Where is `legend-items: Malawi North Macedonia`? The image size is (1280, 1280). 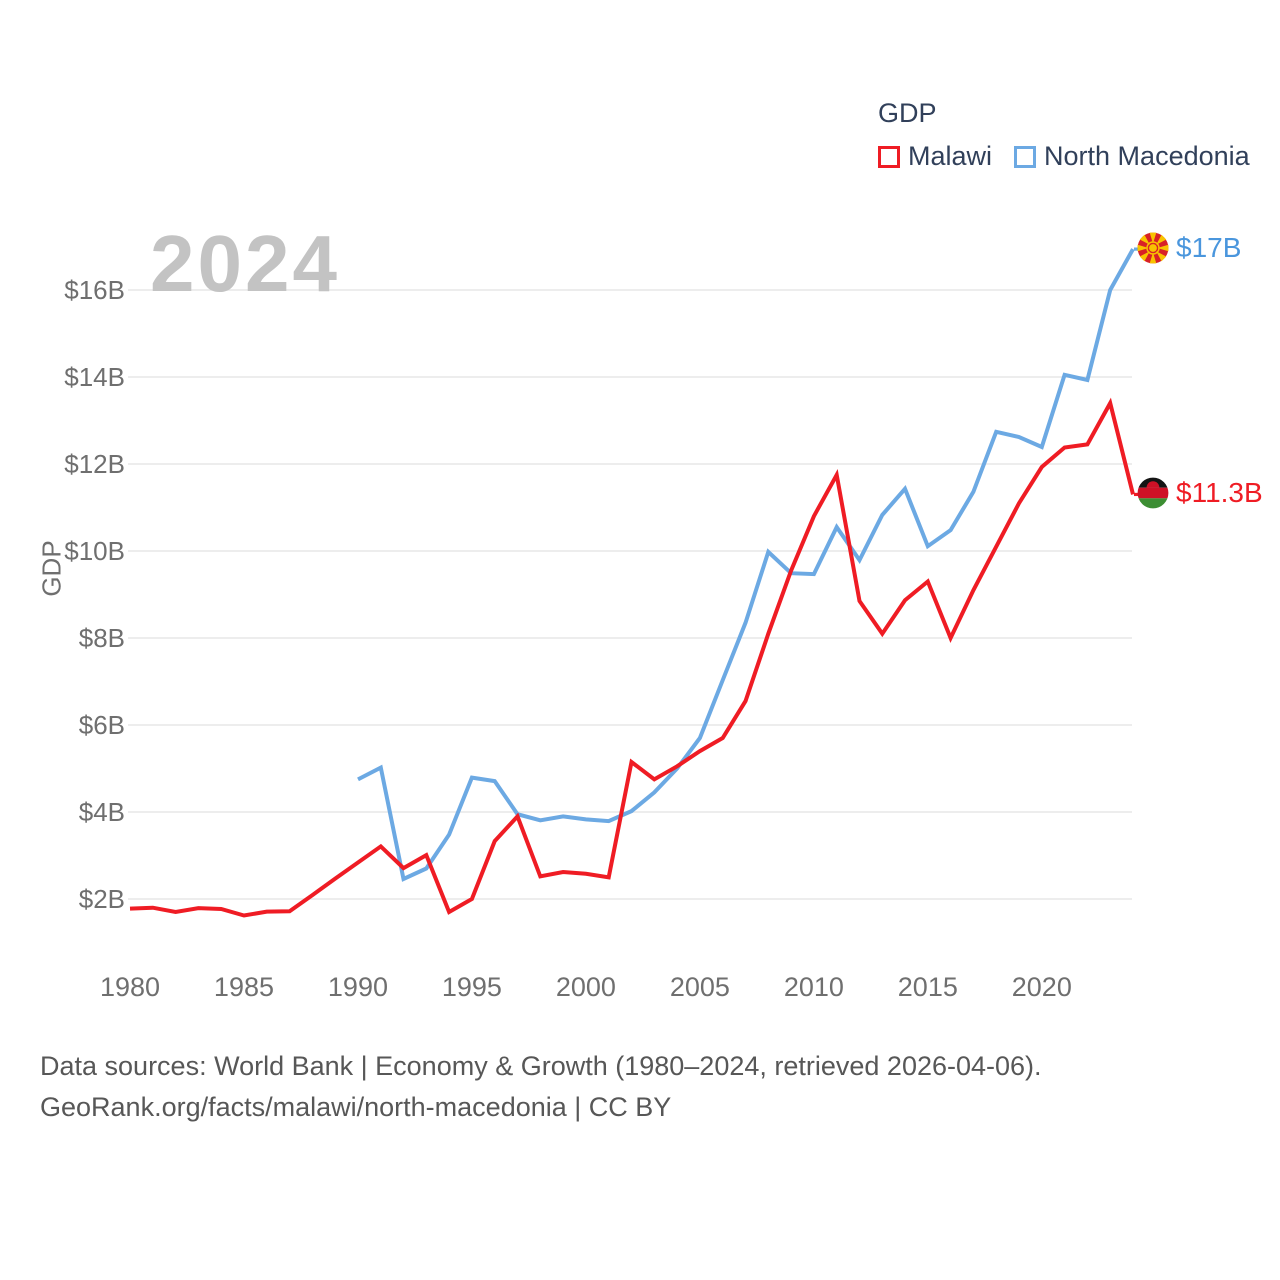 legend-items: Malawi North Macedonia is located at coordinates (1064, 156).